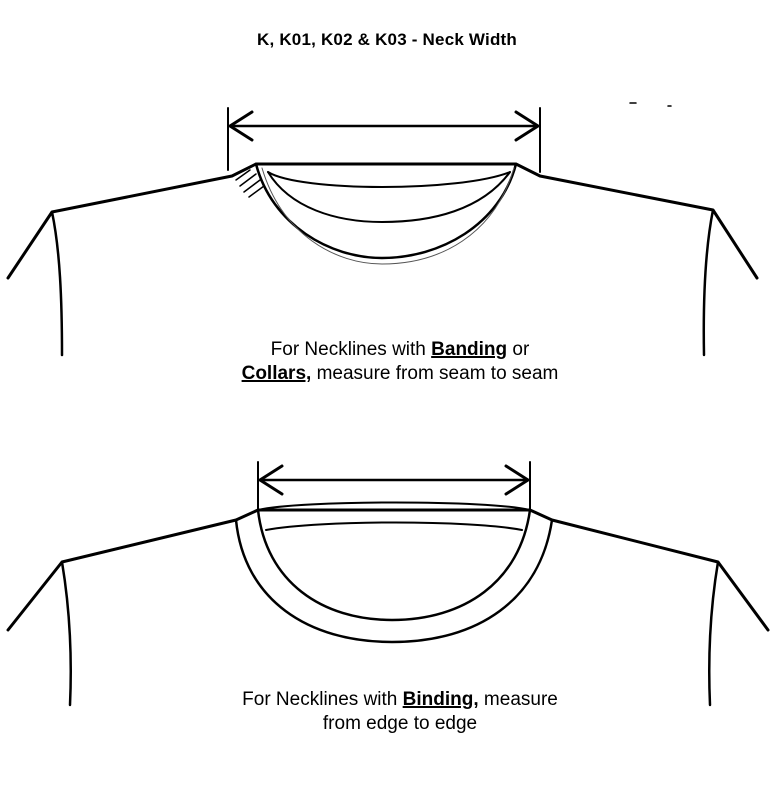 The height and width of the screenshot is (788, 774). I want to click on top-band-hatch, so click(250, 183).